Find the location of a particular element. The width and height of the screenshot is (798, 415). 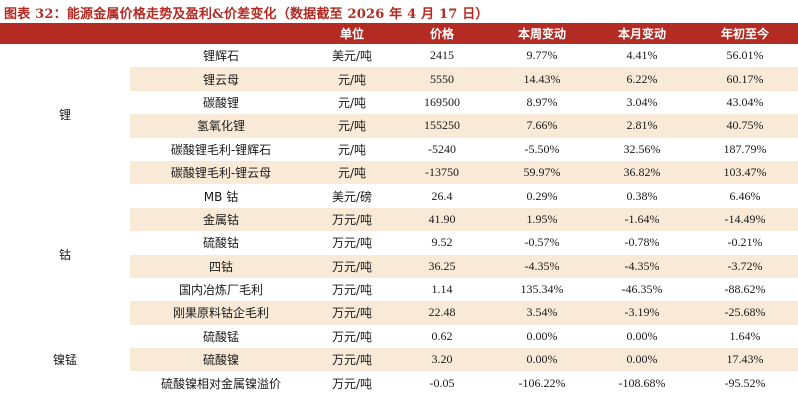

table-row: 碳酸锂毛利-锂辉石 元/吨 -5240 -5.50% 32.56% 187.79% is located at coordinates (399, 149).